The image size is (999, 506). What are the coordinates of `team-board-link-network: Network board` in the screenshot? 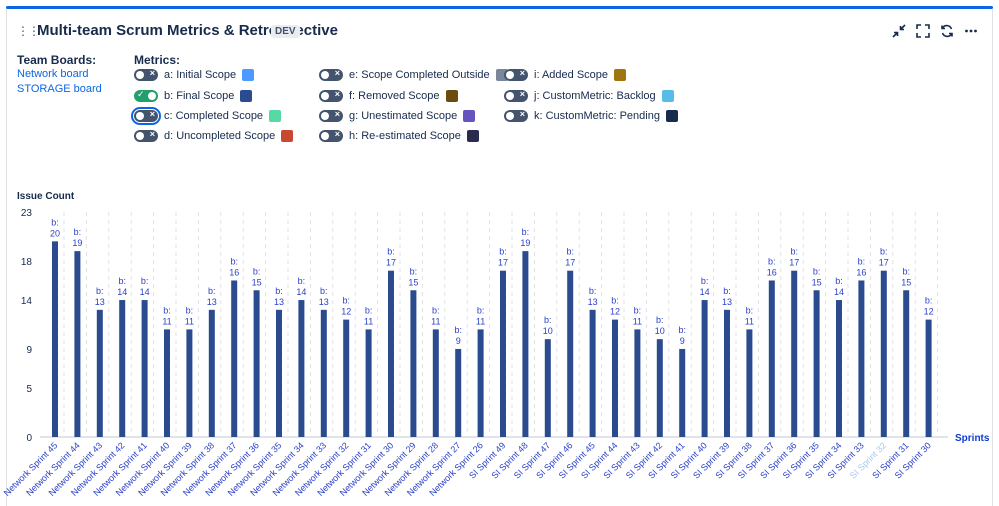 It's located at (53, 74).